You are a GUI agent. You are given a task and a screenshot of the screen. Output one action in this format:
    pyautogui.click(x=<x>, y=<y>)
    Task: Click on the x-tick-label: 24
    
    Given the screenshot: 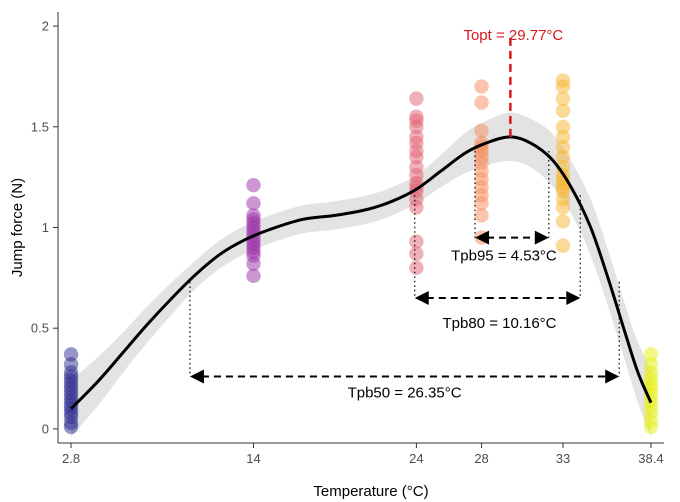 What is the action you would take?
    pyautogui.click(x=416, y=458)
    